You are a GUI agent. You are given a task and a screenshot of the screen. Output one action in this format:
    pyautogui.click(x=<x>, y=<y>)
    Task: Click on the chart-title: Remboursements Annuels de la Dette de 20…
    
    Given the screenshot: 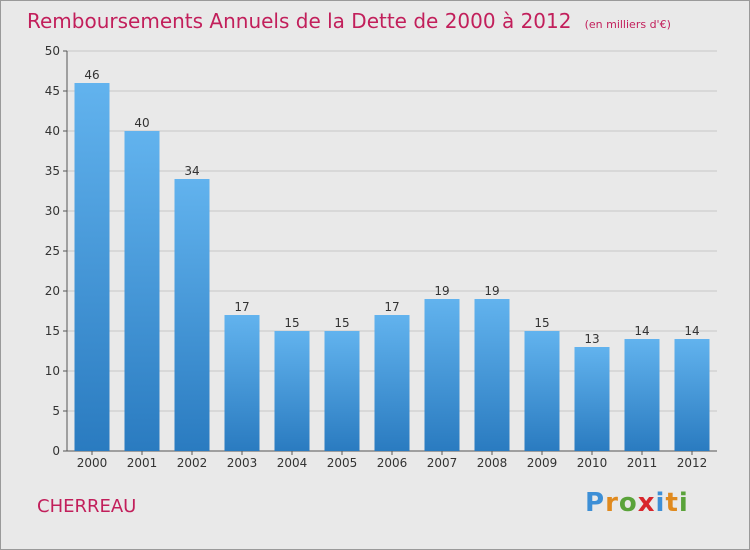 What is the action you would take?
    pyautogui.click(x=299, y=21)
    